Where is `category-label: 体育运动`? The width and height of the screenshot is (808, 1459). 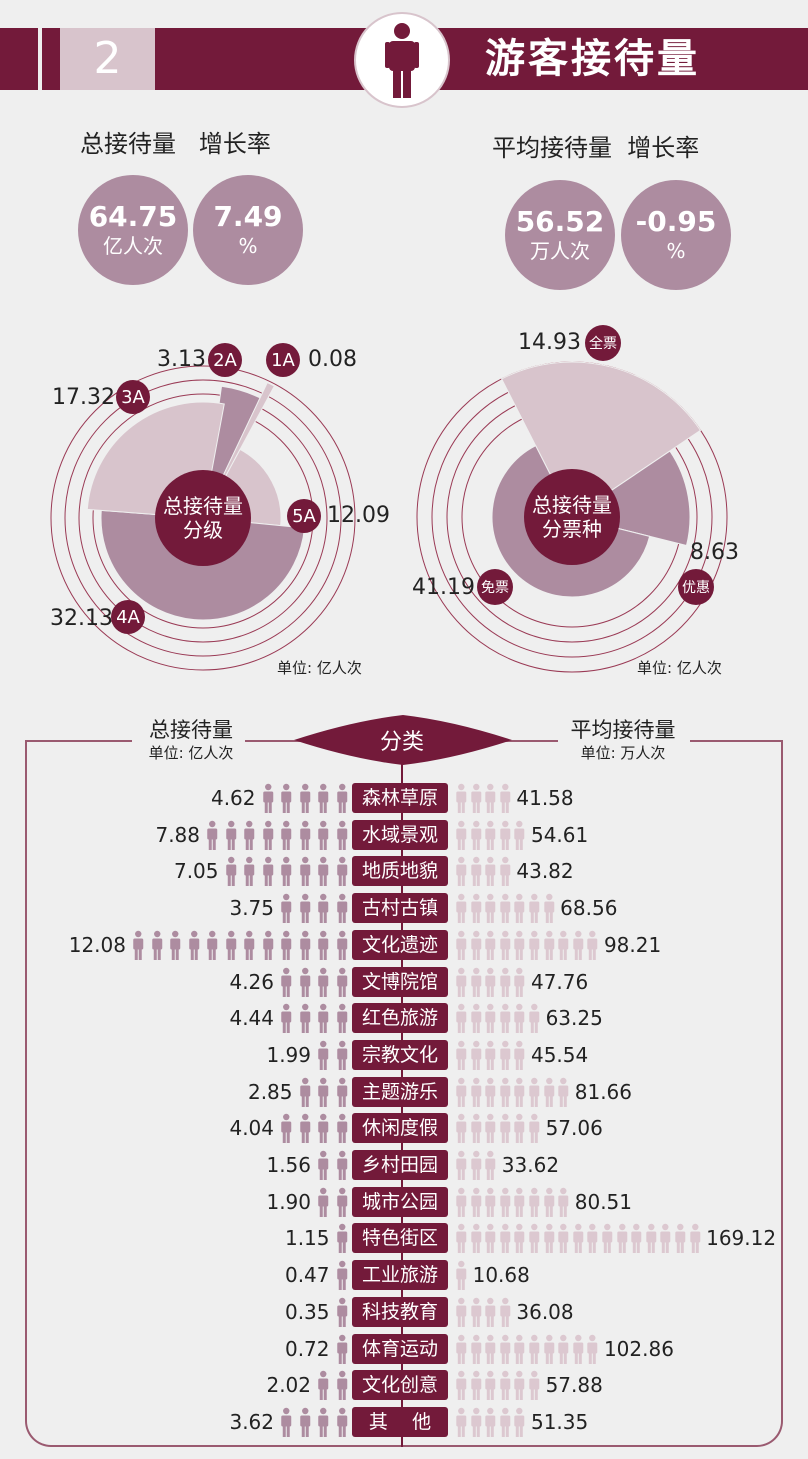
category-label: 体育运动 is located at coordinates (400, 1348).